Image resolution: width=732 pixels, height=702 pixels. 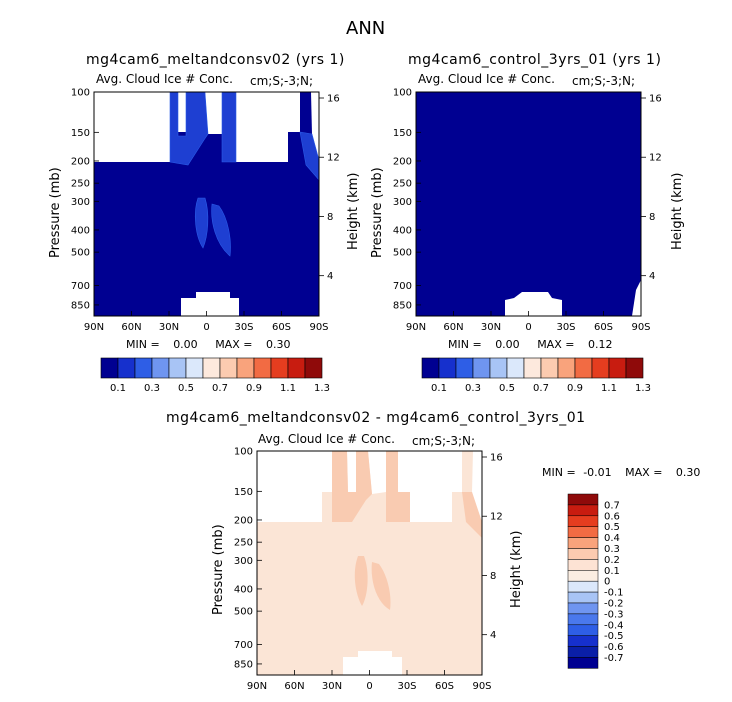 I want to click on colorbar-label: -0.5, so click(x=614, y=636).